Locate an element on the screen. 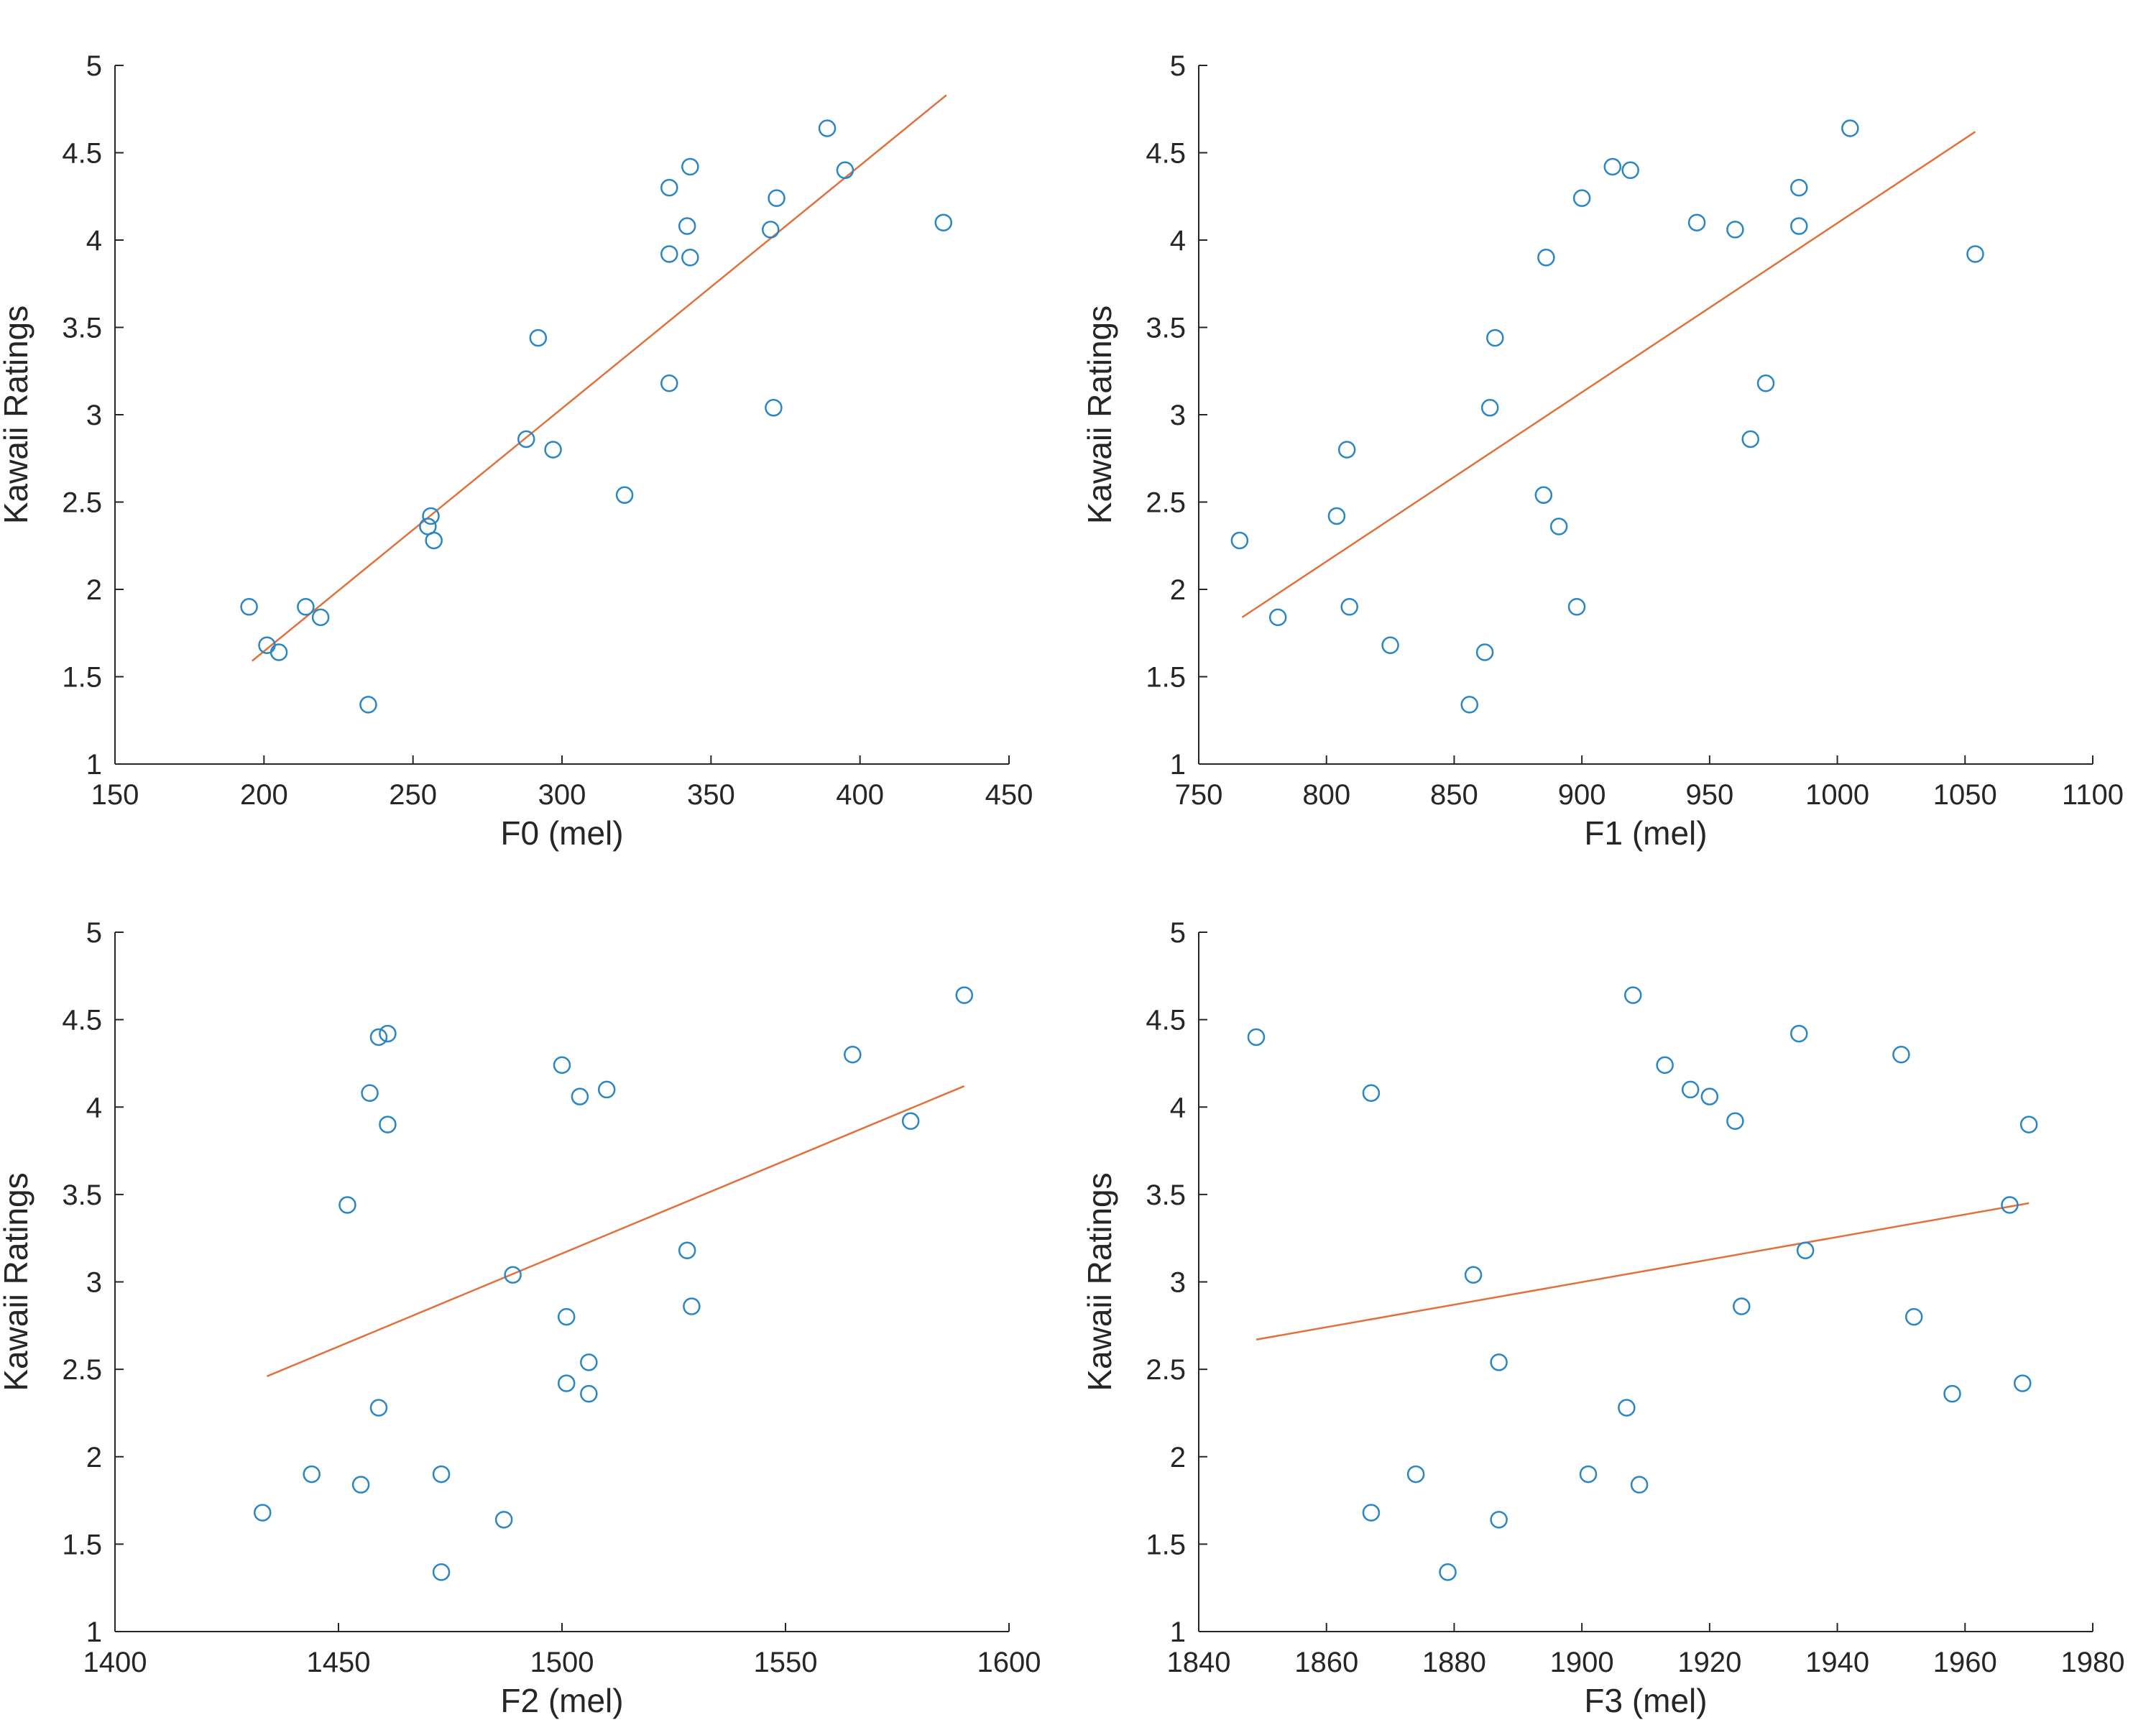 The width and height of the screenshot is (2156, 1725). x-tick-label: 200 is located at coordinates (264, 795).